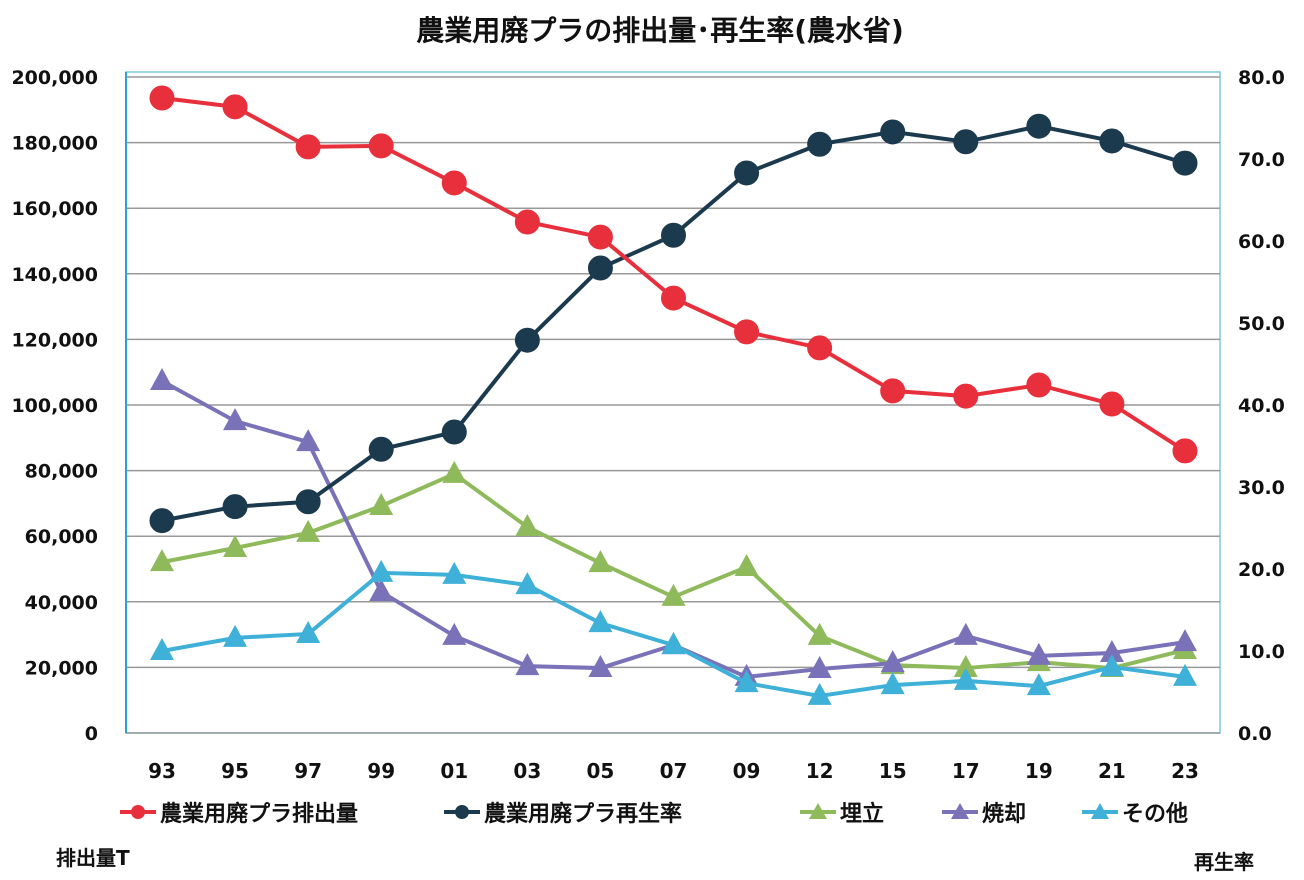  I want to click on left-tick-label: 160,000, so click(54, 209).